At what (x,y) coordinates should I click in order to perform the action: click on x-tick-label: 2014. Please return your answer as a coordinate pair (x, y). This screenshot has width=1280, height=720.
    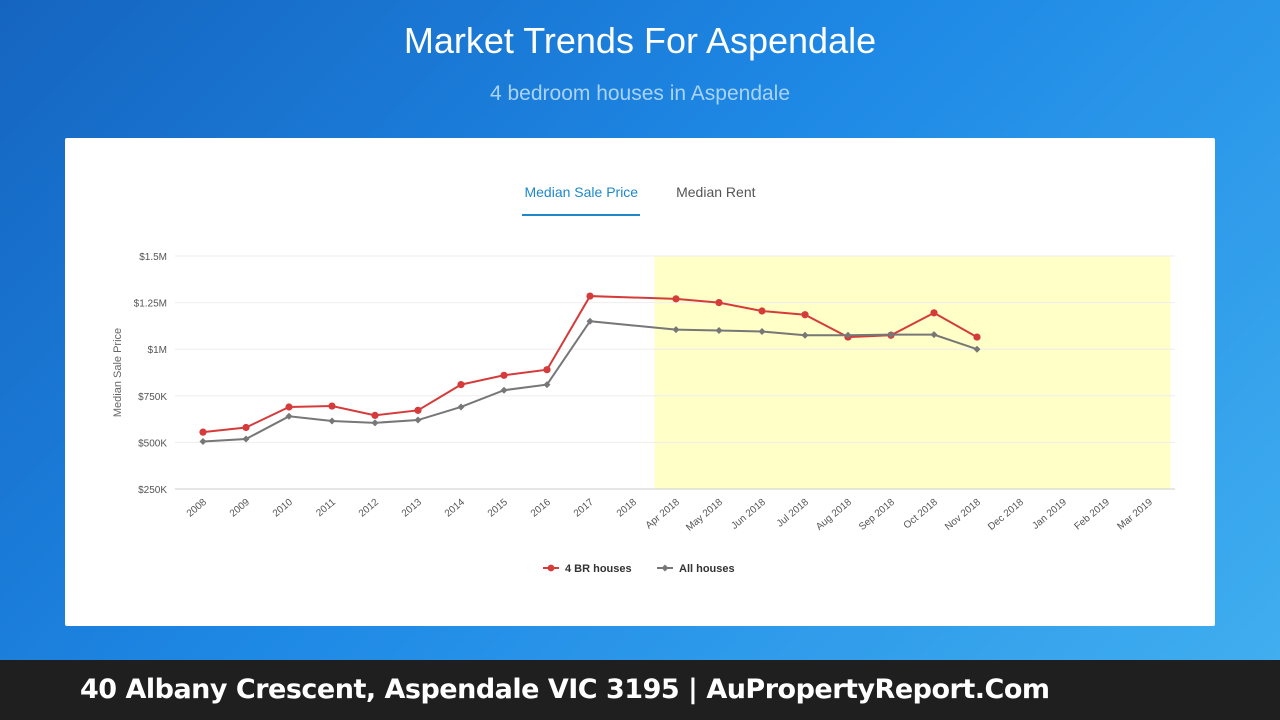
    Looking at the image, I should click on (455, 508).